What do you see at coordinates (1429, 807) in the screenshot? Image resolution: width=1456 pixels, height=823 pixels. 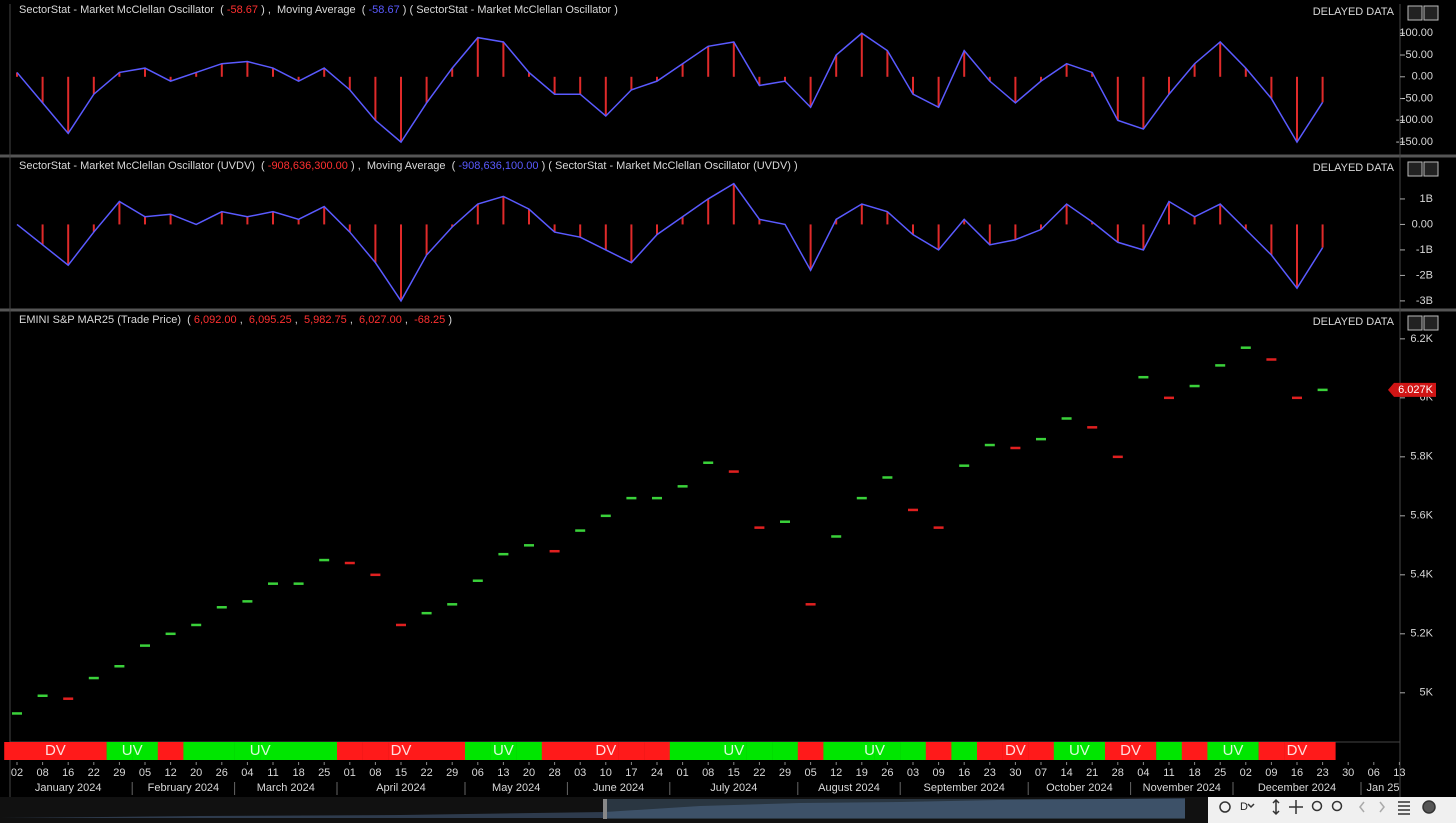 I see `palette-button` at bounding box center [1429, 807].